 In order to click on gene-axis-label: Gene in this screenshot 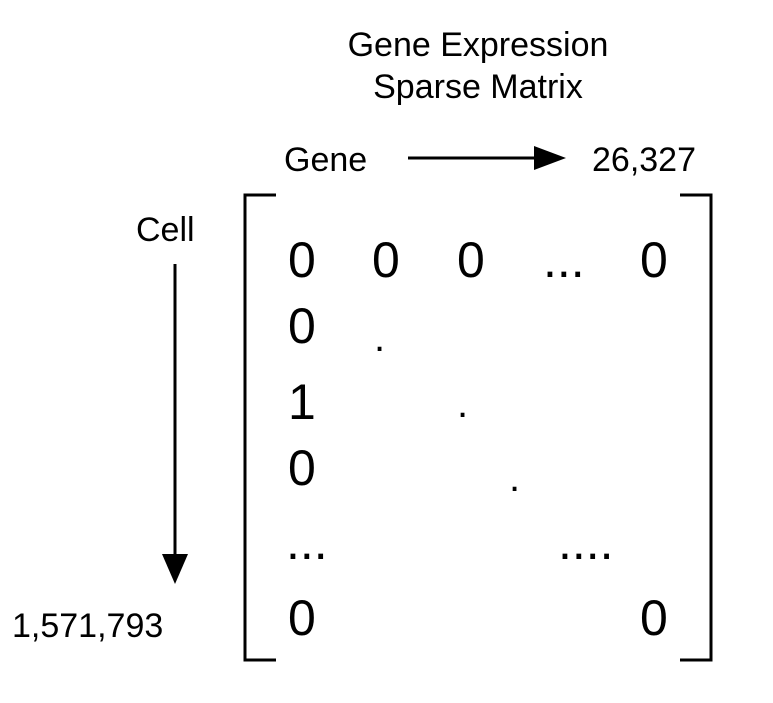, I will do `click(326, 160)`.